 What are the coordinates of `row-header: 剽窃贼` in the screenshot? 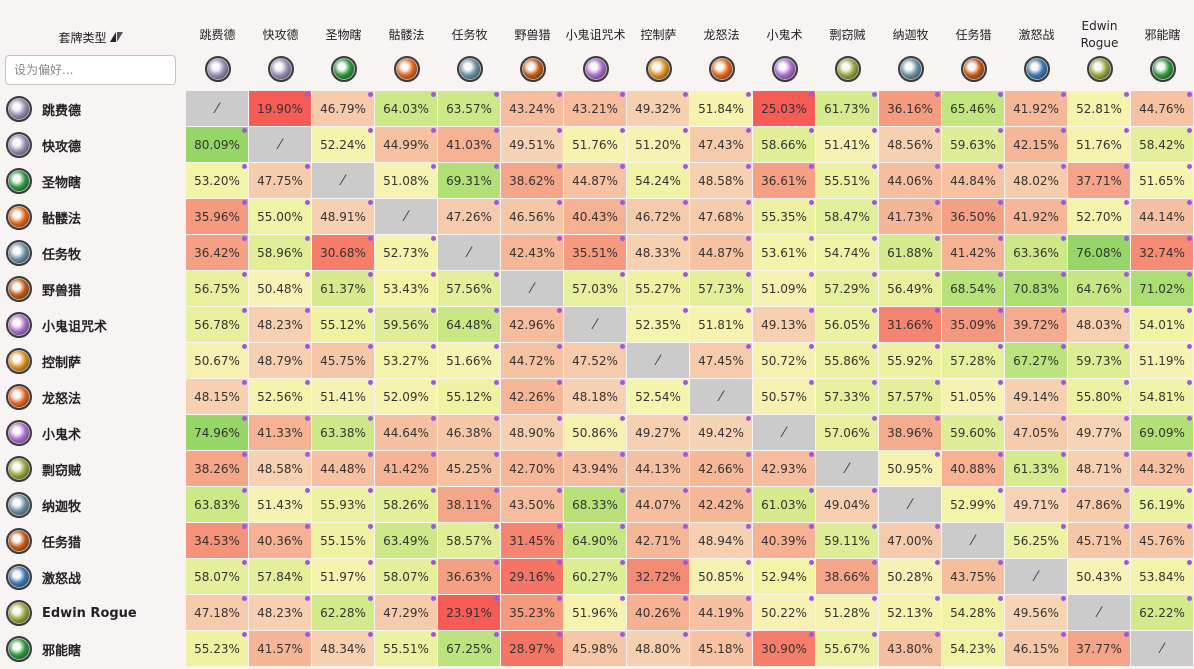 It's located at (93, 469).